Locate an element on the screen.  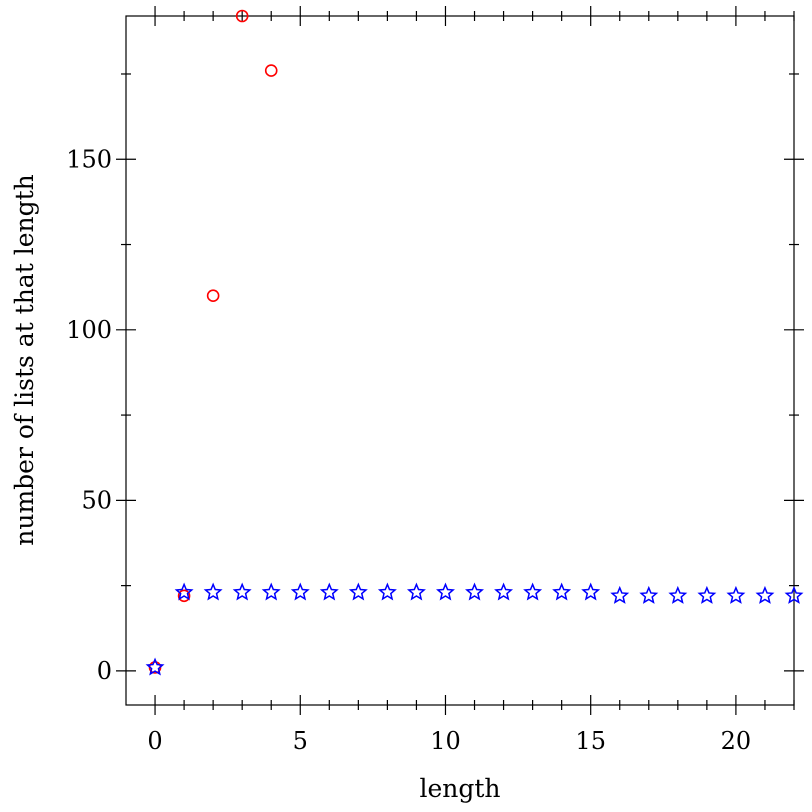
y-tick-label: 50 is located at coordinates (96, 500).